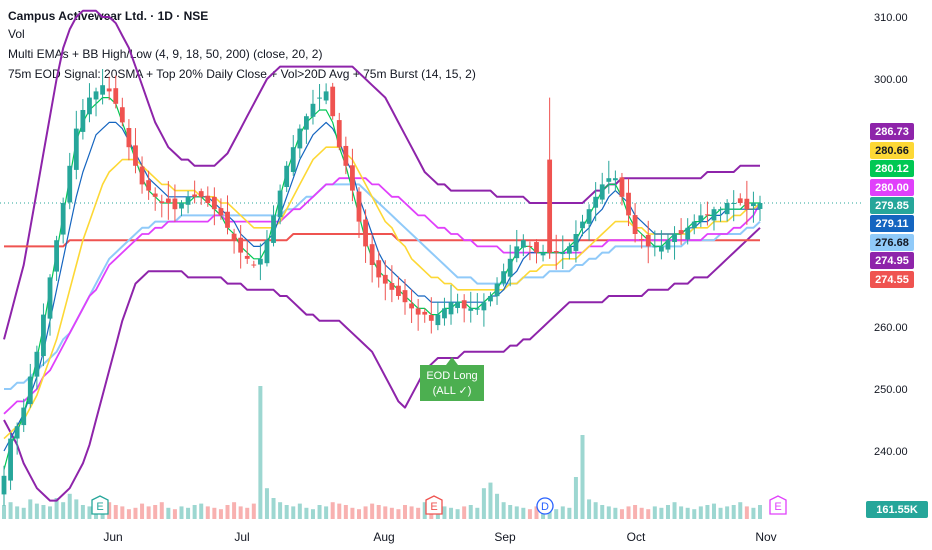  I want to click on time-tick-label: Aug, so click(383, 537).